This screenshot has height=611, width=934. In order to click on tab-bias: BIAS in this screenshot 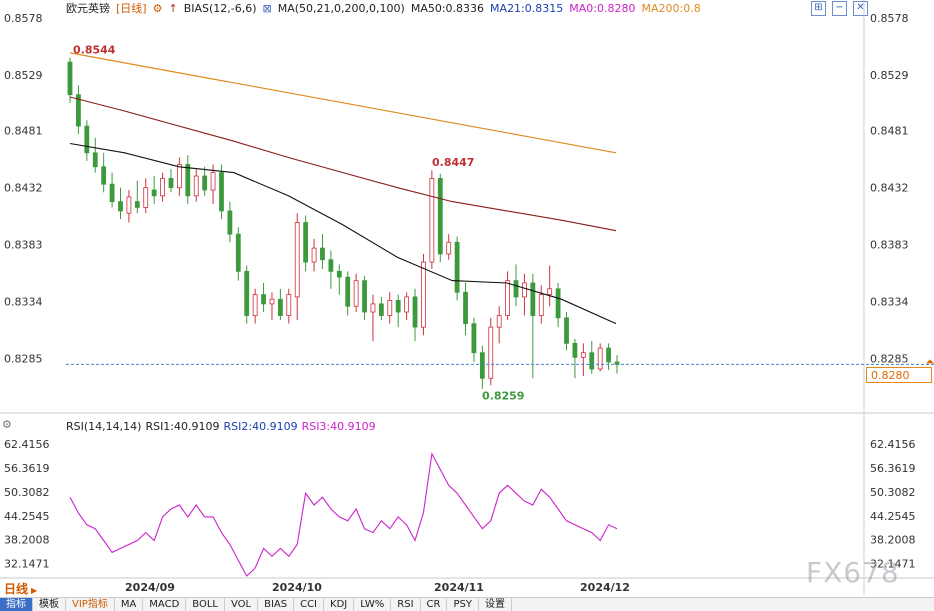, I will do `click(276, 604)`.